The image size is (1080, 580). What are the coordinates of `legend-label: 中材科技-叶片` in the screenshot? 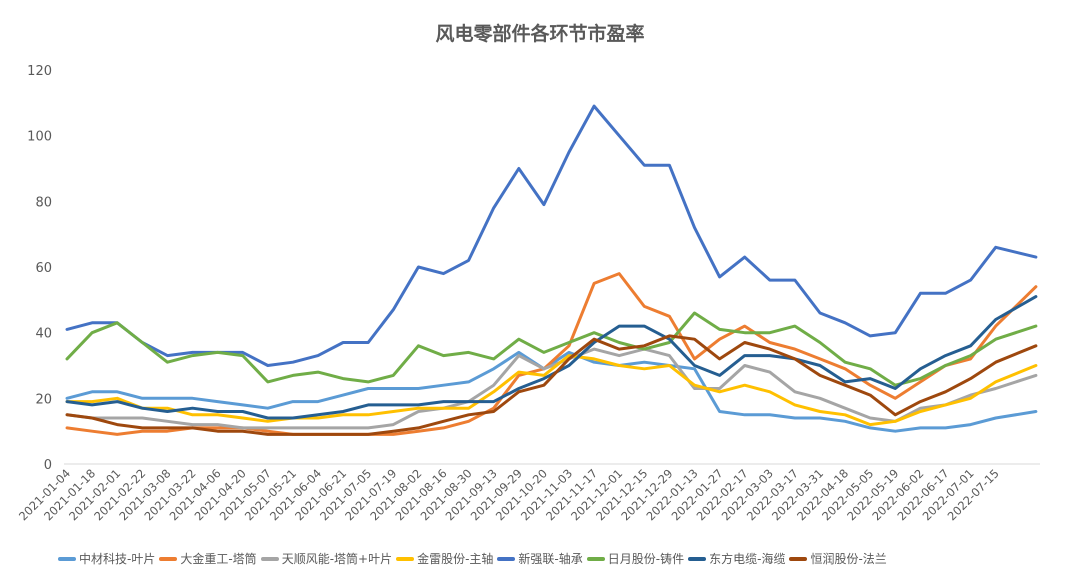 It's located at (117, 559).